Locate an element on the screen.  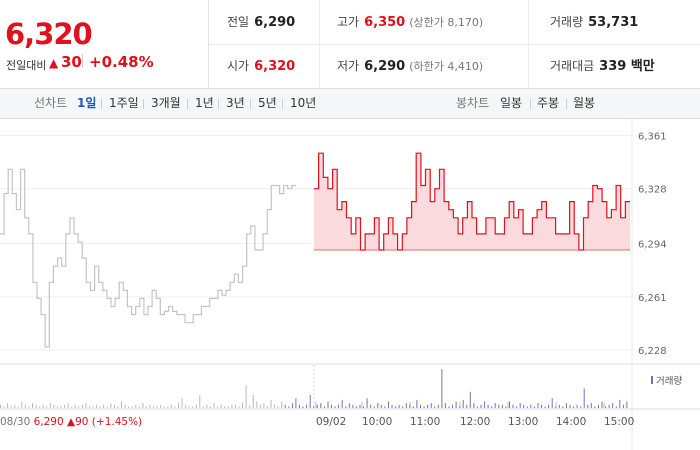
stat-label: 시가 is located at coordinates (238, 66).